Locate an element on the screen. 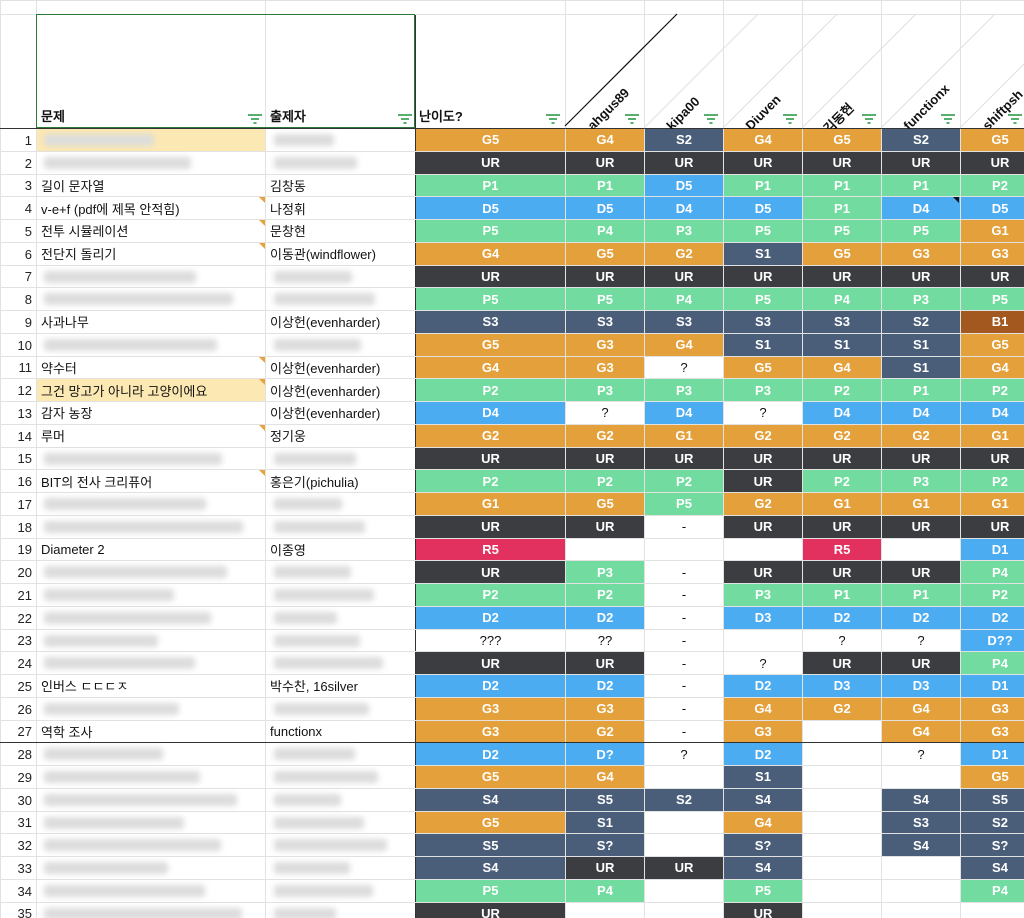 The width and height of the screenshot is (1024, 918). difficulty-cell: G3 is located at coordinates (490, 708).